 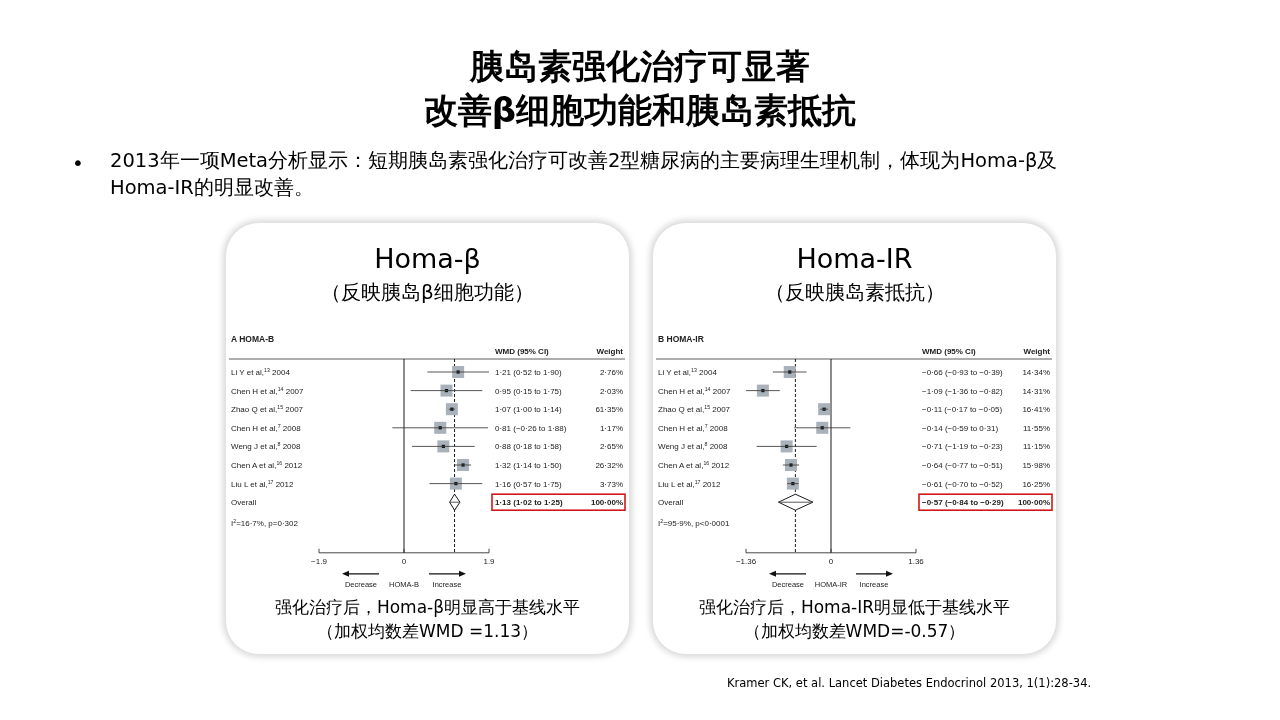 I want to click on text: 1·17%, so click(x=611, y=428).